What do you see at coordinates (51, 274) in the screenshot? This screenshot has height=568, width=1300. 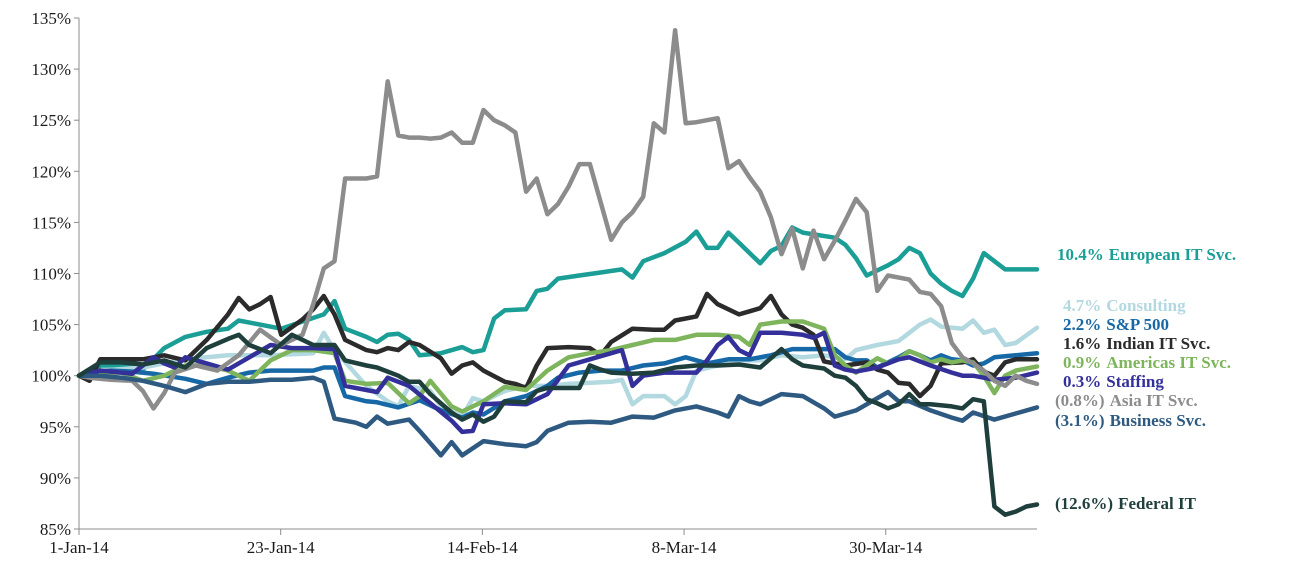 I see `y-tick-label: 110%` at bounding box center [51, 274].